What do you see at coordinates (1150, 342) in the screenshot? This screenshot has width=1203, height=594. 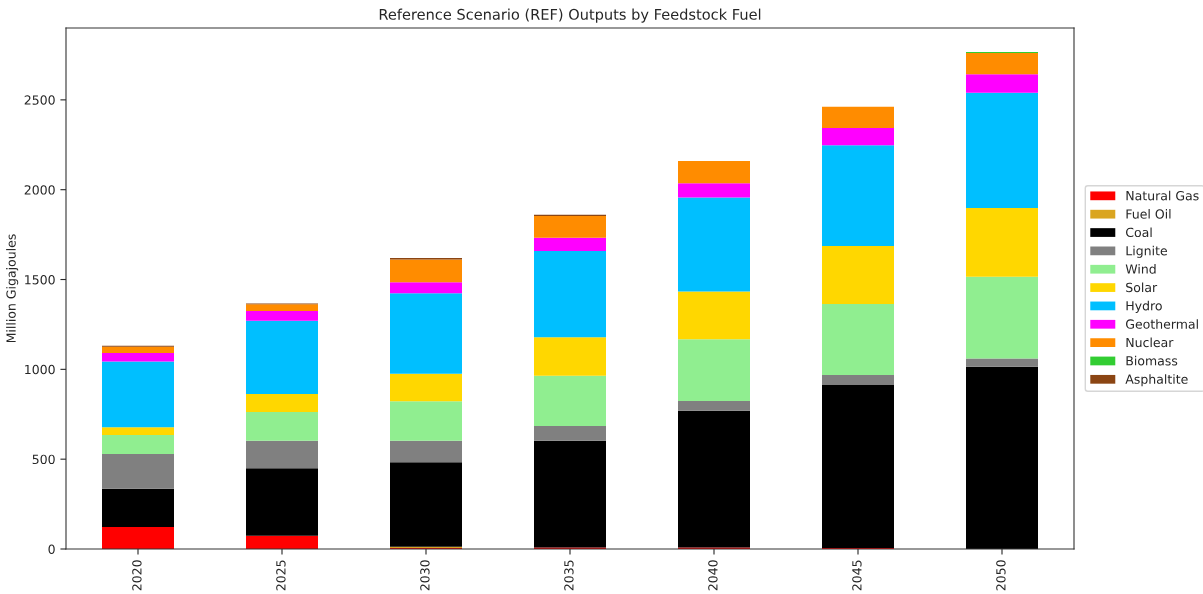 I see `legend-label: Nuclear` at bounding box center [1150, 342].